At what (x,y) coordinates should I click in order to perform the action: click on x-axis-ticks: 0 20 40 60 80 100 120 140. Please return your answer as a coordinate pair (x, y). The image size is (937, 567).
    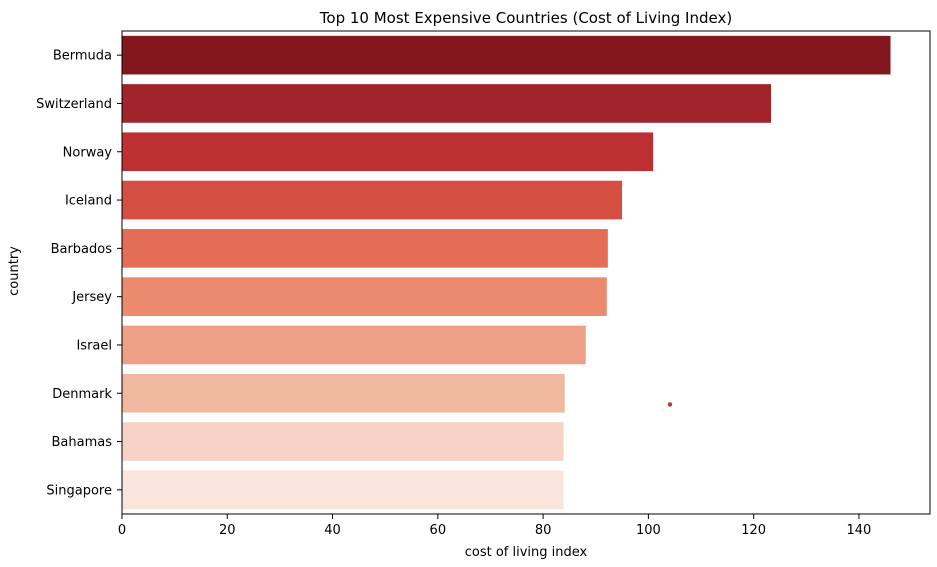
    Looking at the image, I should click on (494, 526).